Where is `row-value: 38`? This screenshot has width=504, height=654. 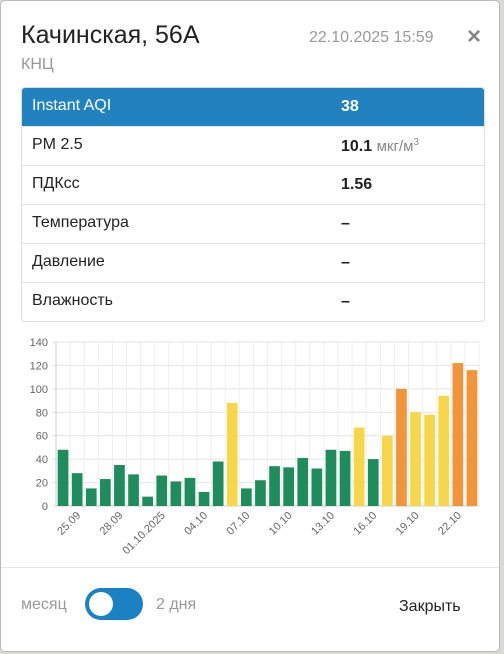
row-value: 38 is located at coordinates (350, 107).